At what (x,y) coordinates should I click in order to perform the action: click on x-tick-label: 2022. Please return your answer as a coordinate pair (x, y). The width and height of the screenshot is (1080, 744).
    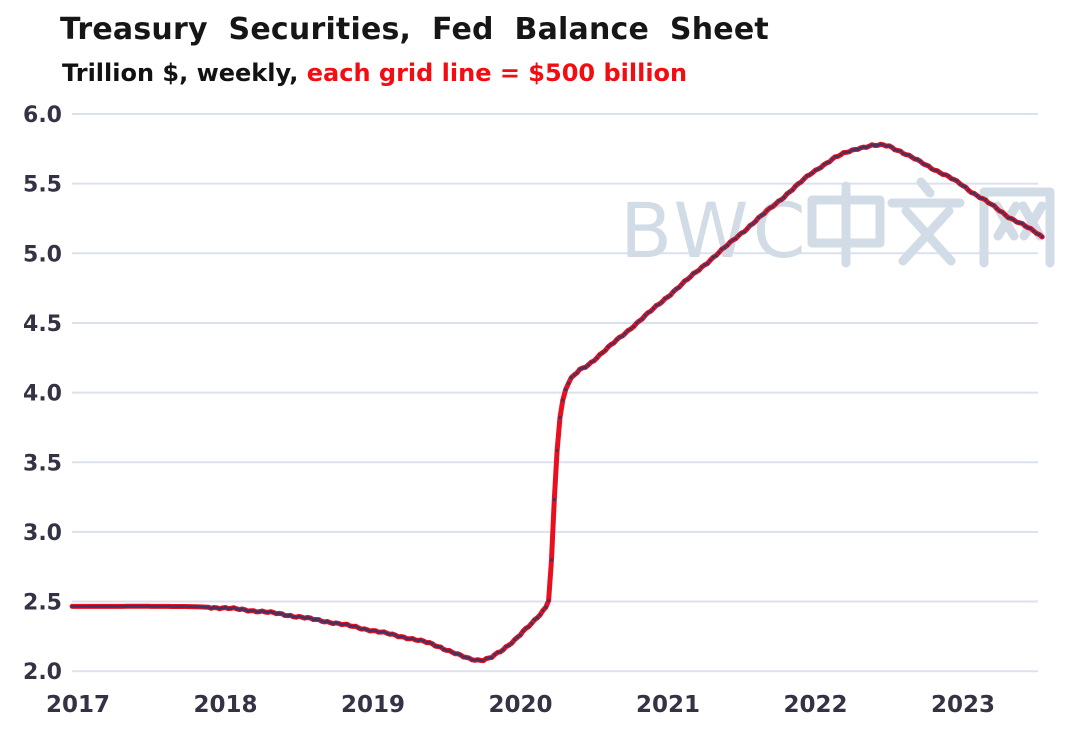
    Looking at the image, I should click on (815, 705).